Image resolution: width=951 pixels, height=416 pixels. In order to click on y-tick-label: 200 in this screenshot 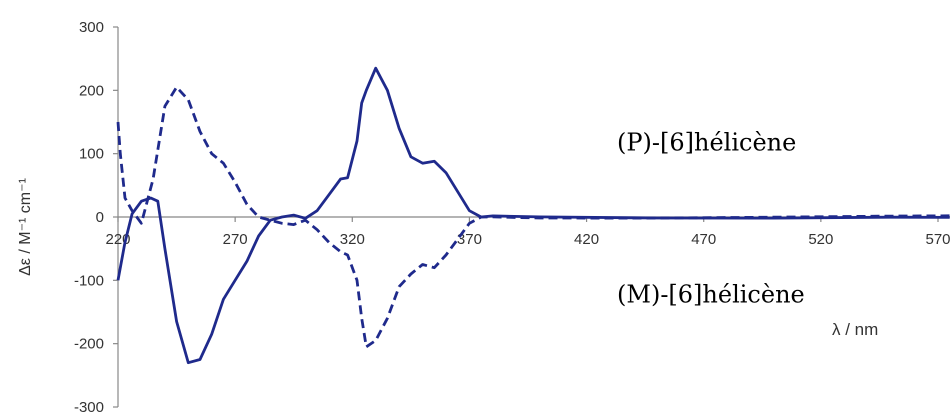, I will do `click(91, 90)`.